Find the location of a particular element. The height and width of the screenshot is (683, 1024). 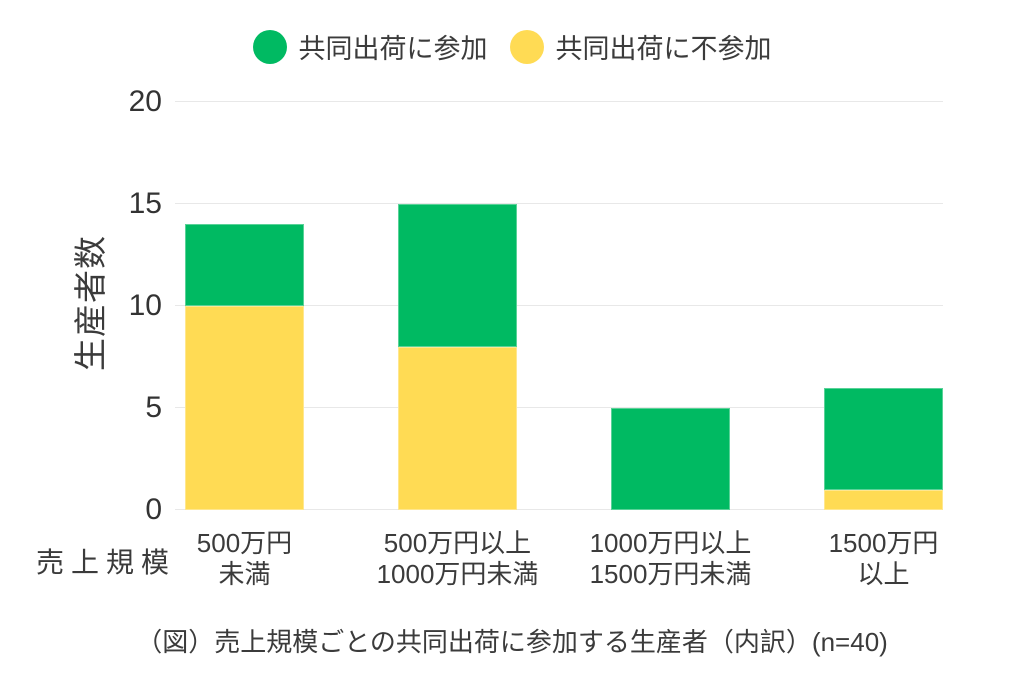

y-tick-label-20: 20 is located at coordinates (145, 101).